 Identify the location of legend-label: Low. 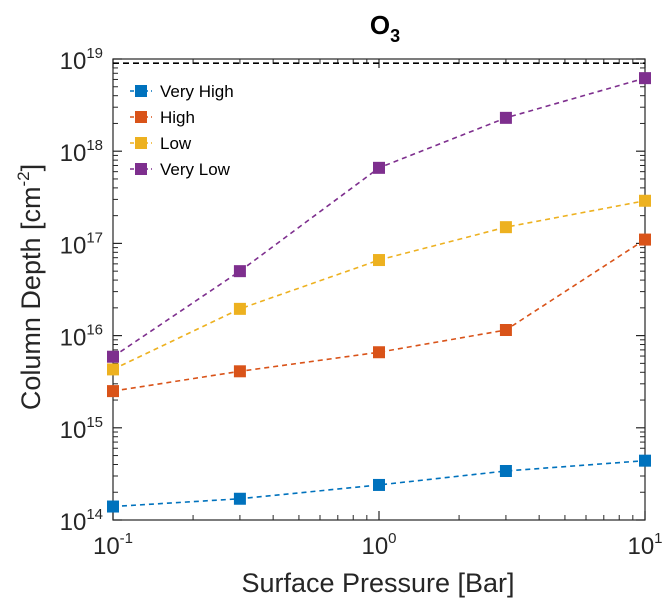
(176, 143).